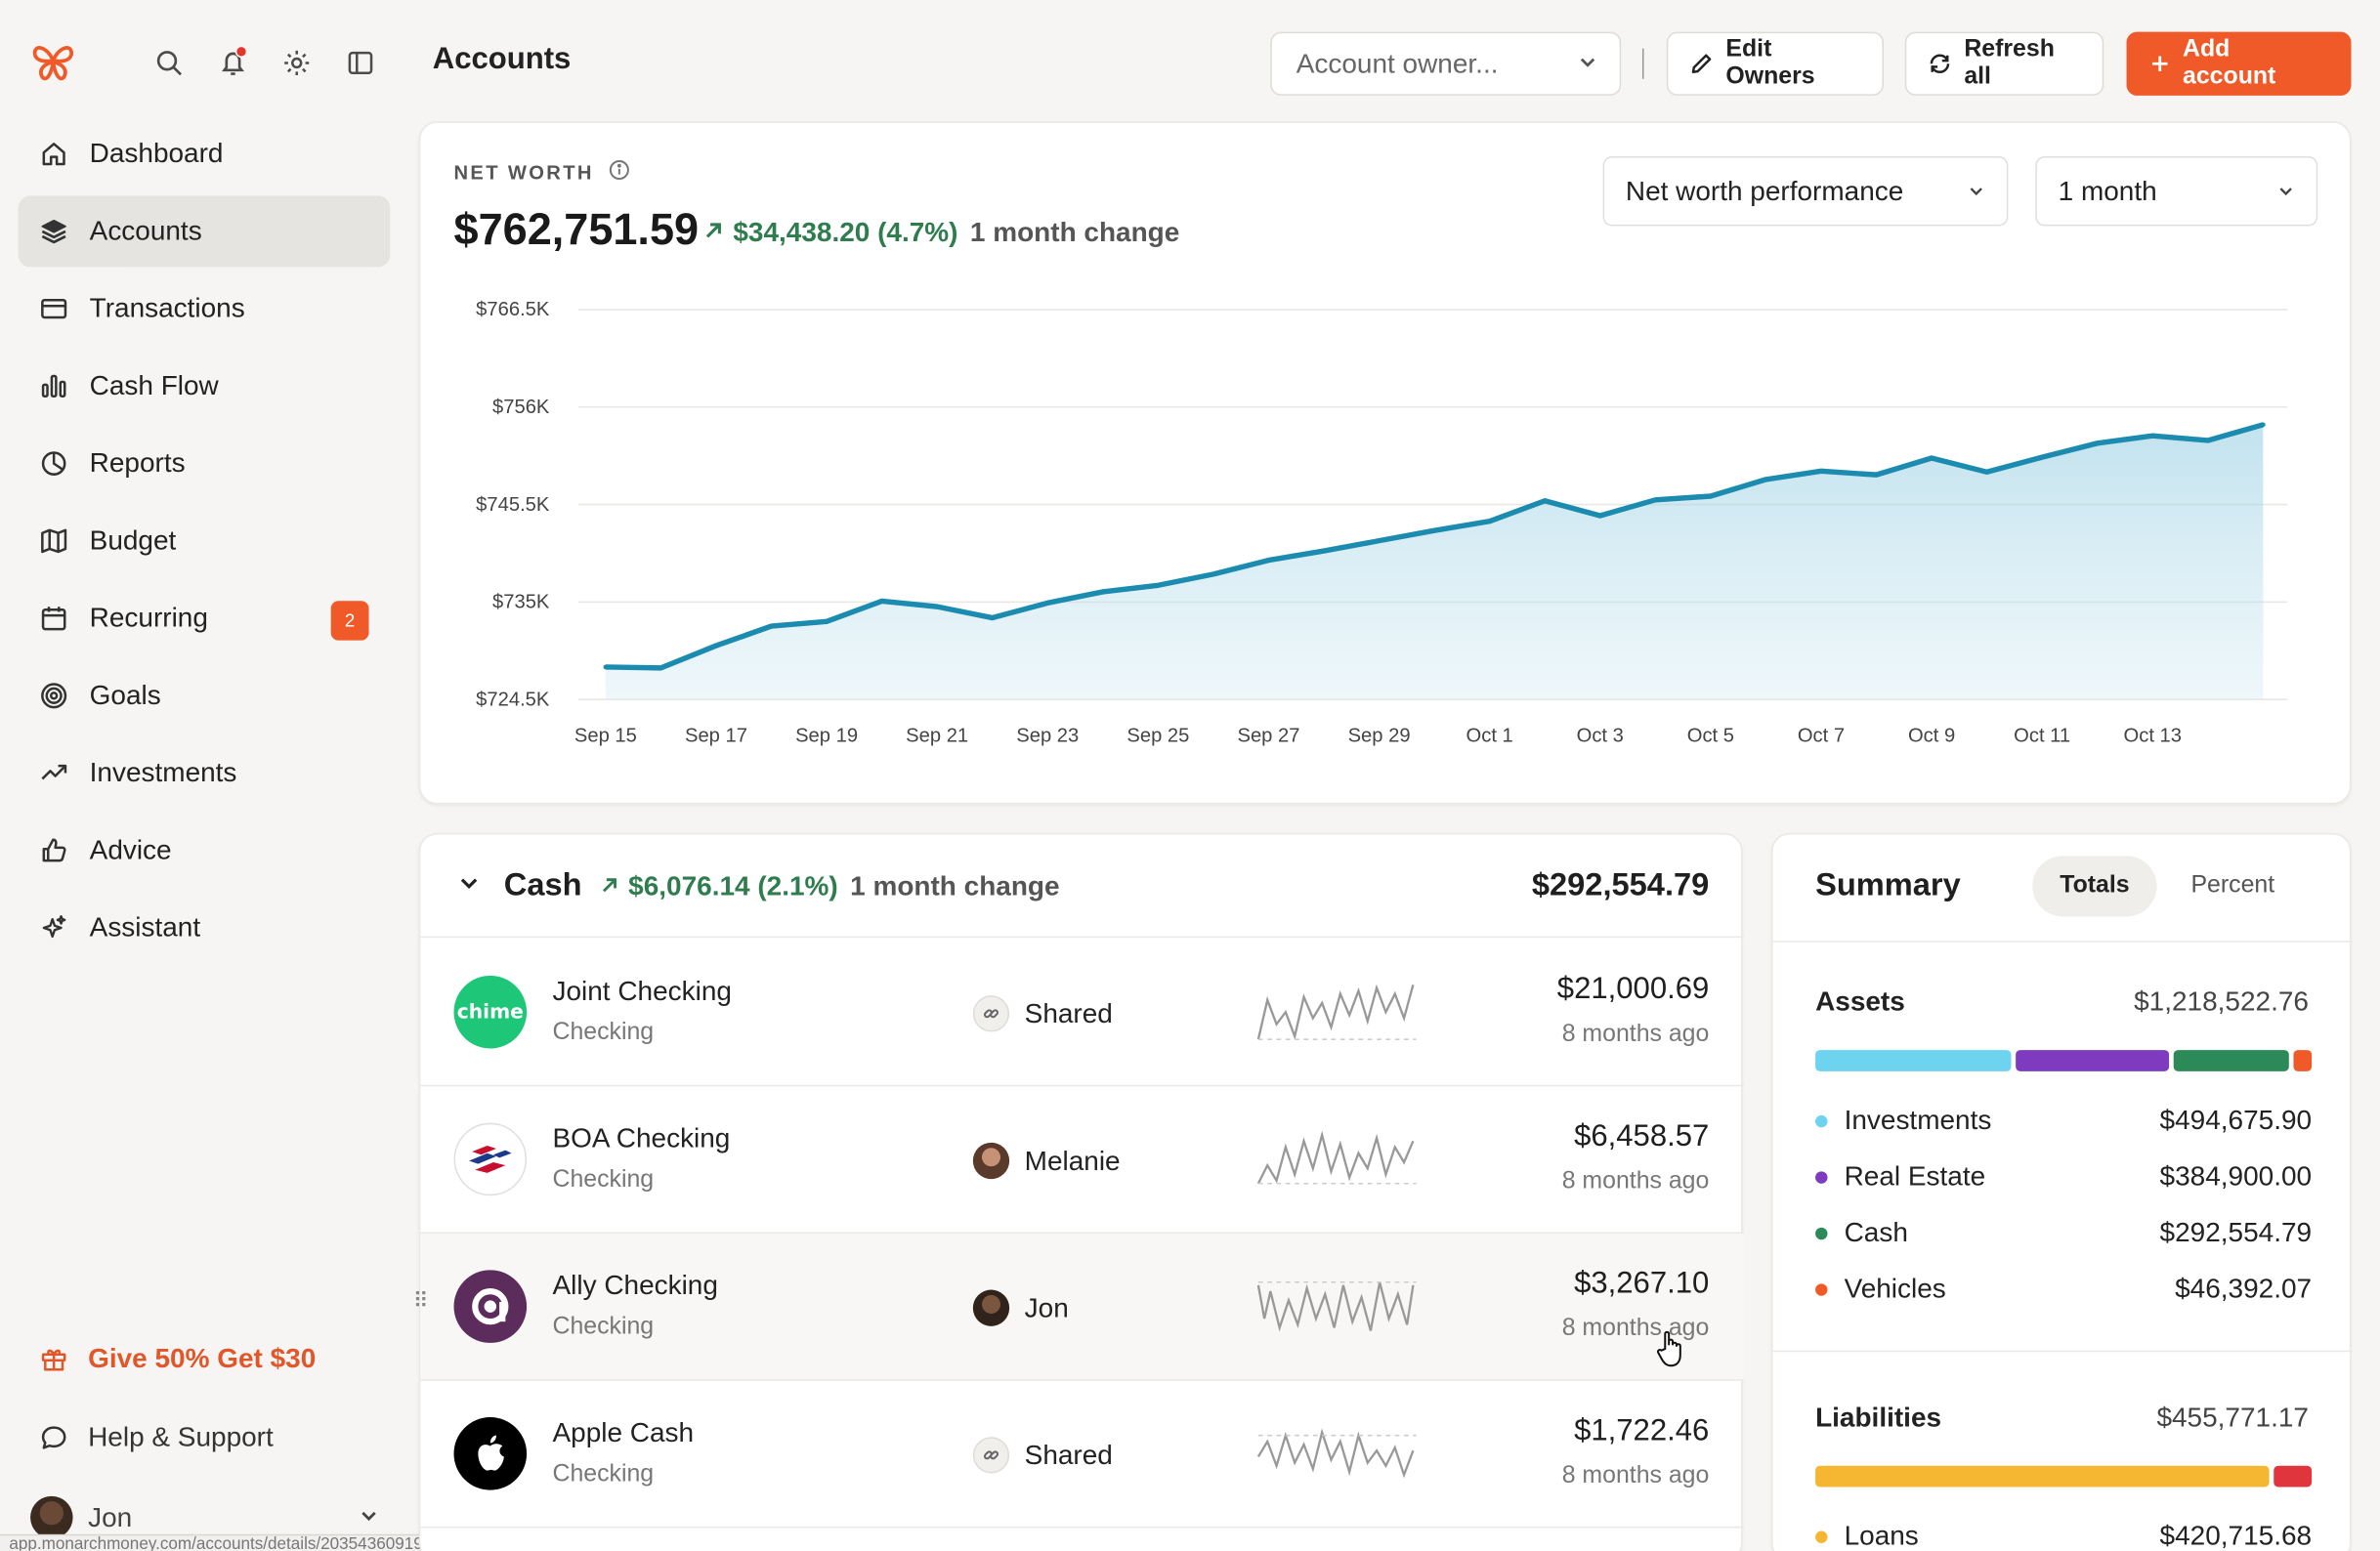 Image resolution: width=2380 pixels, height=1551 pixels. I want to click on legend-label: Investments, so click(1918, 1120).